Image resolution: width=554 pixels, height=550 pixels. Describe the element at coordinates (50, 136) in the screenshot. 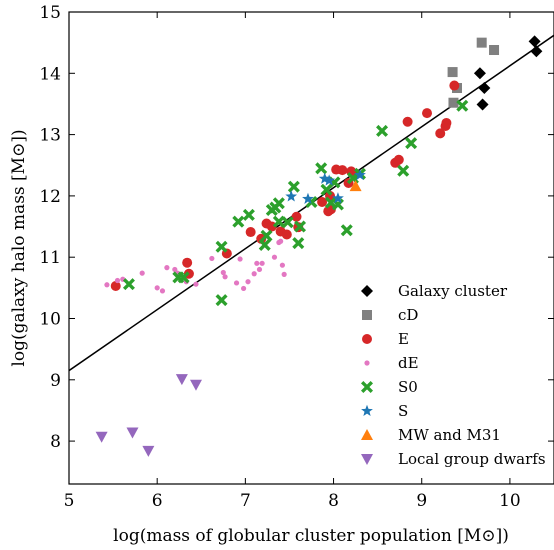

I see `y-tick-label: 13` at that location.